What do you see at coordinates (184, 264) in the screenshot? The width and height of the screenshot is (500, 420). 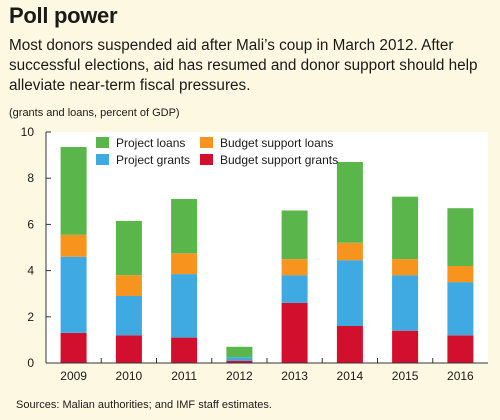 I see `bar-segment-budget-support-loans-2011` at bounding box center [184, 264].